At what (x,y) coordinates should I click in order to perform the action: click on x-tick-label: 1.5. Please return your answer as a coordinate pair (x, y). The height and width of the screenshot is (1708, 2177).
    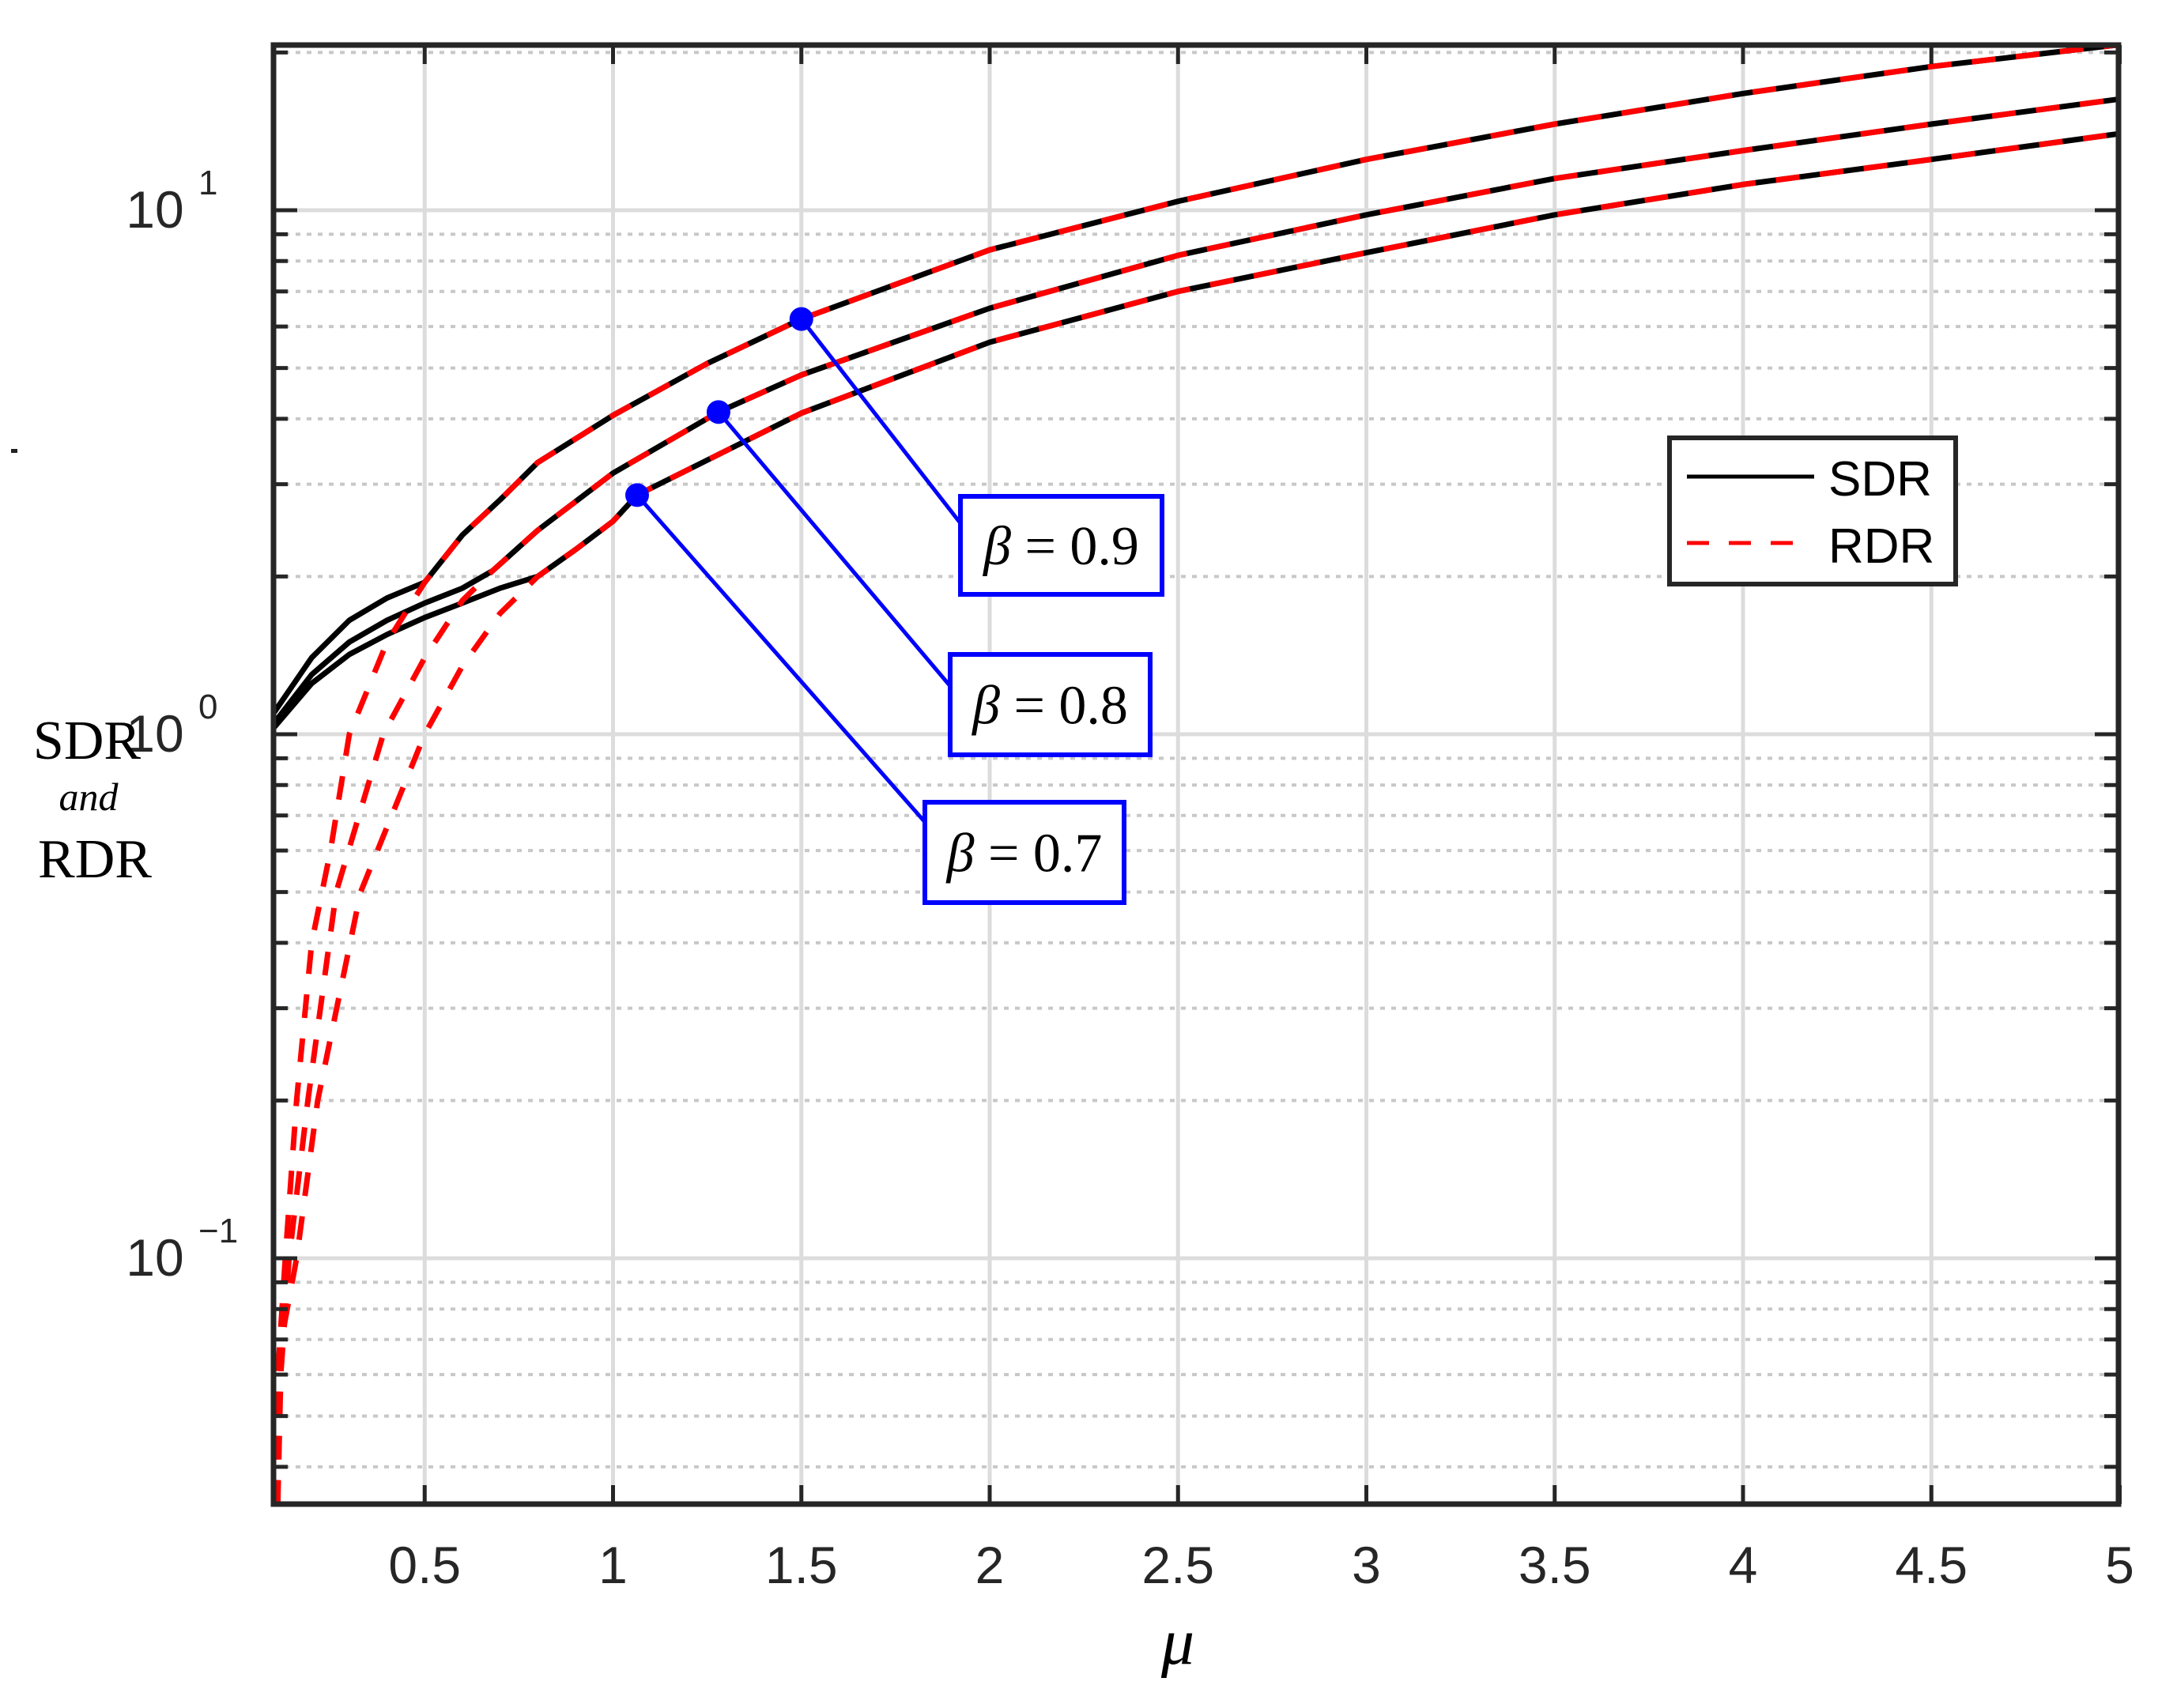
    Looking at the image, I should click on (802, 1565).